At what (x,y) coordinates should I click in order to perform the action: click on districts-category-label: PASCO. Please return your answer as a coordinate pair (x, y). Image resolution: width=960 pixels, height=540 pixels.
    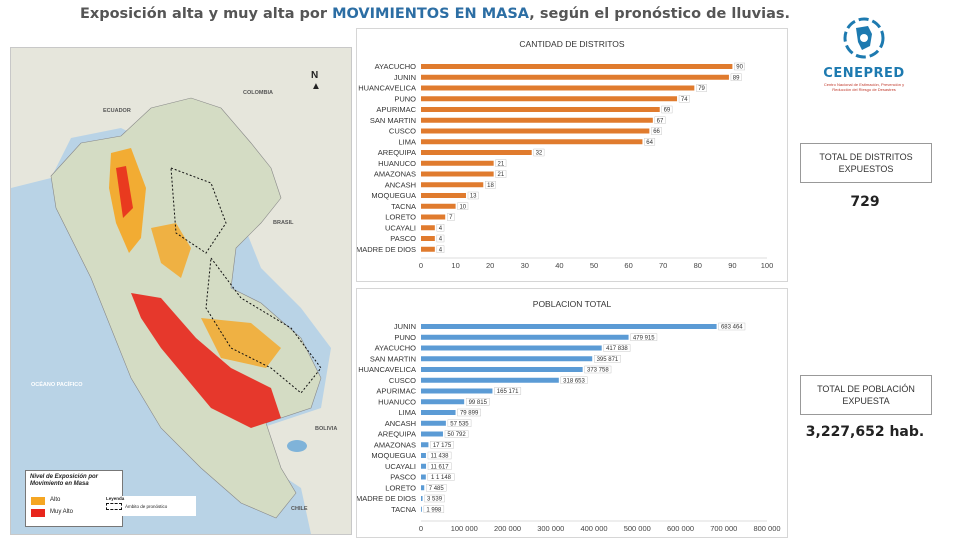
    Looking at the image, I should click on (403, 238).